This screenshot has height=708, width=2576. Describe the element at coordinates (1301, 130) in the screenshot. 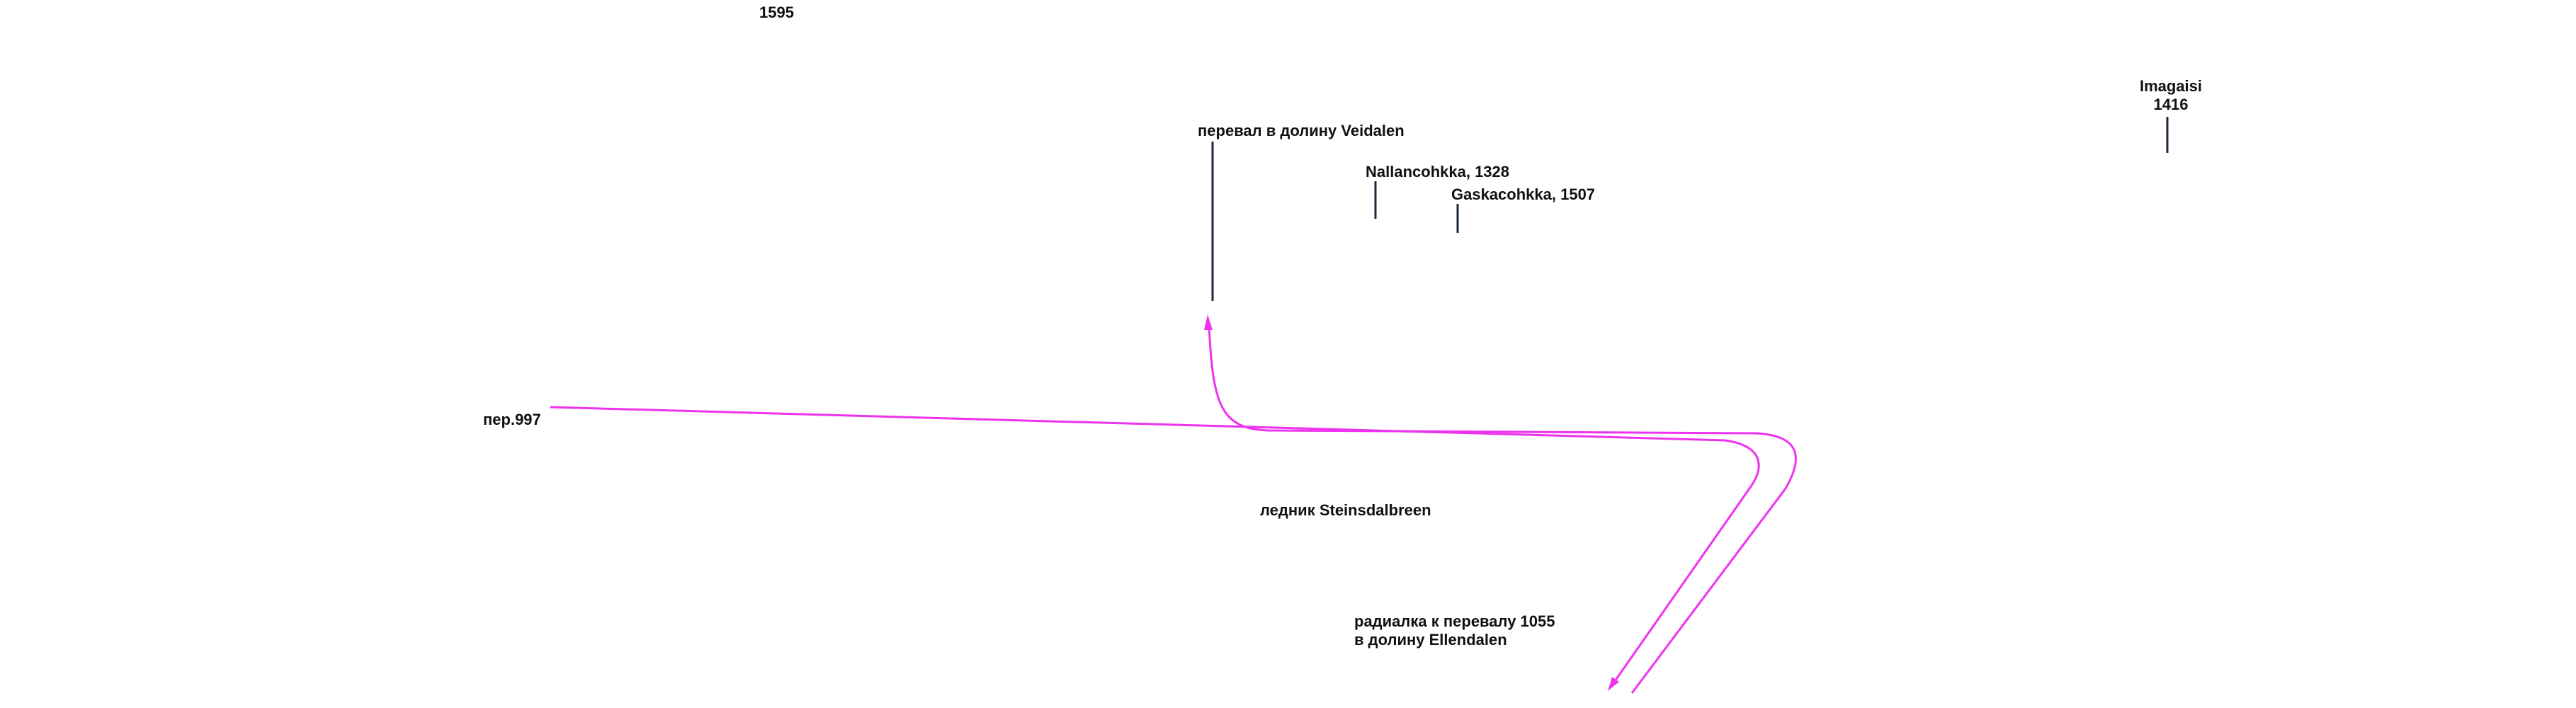

I see `pass-label: перевал в долину Veidalen` at that location.